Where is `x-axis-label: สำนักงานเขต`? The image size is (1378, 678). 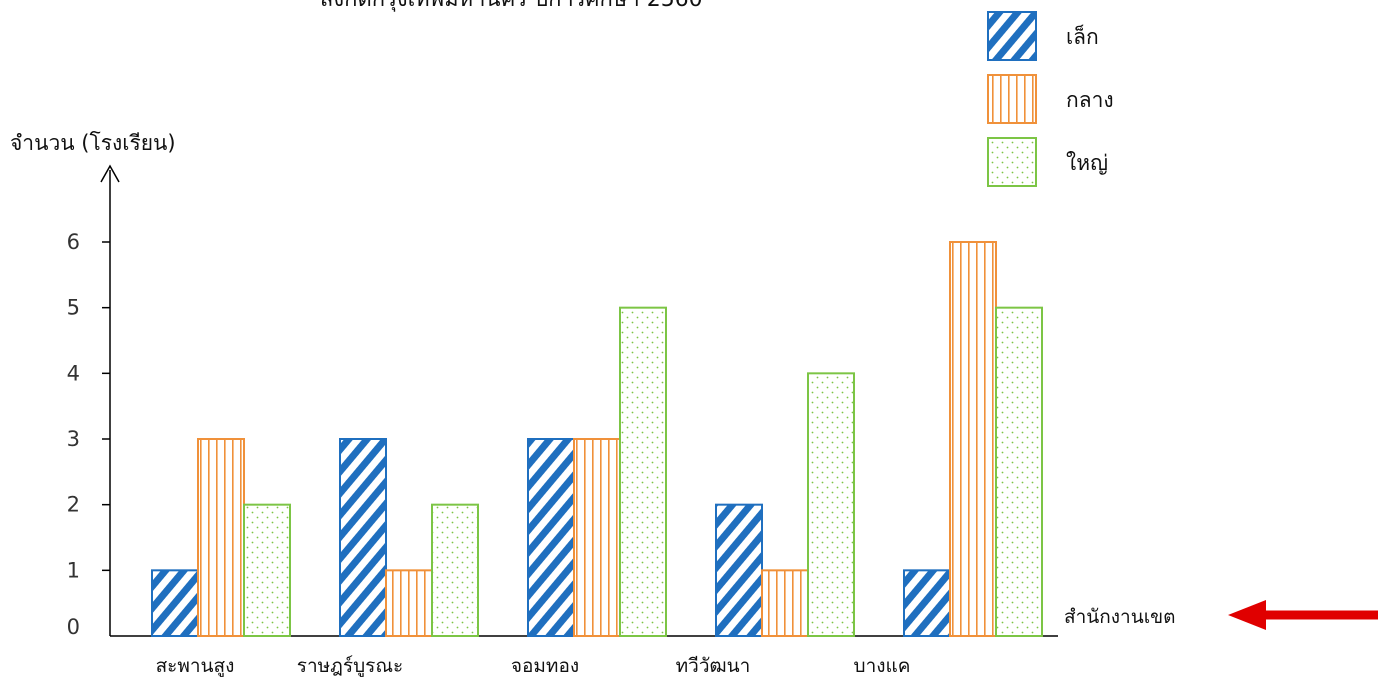 x-axis-label: สำนักงานเขต is located at coordinates (1120, 617).